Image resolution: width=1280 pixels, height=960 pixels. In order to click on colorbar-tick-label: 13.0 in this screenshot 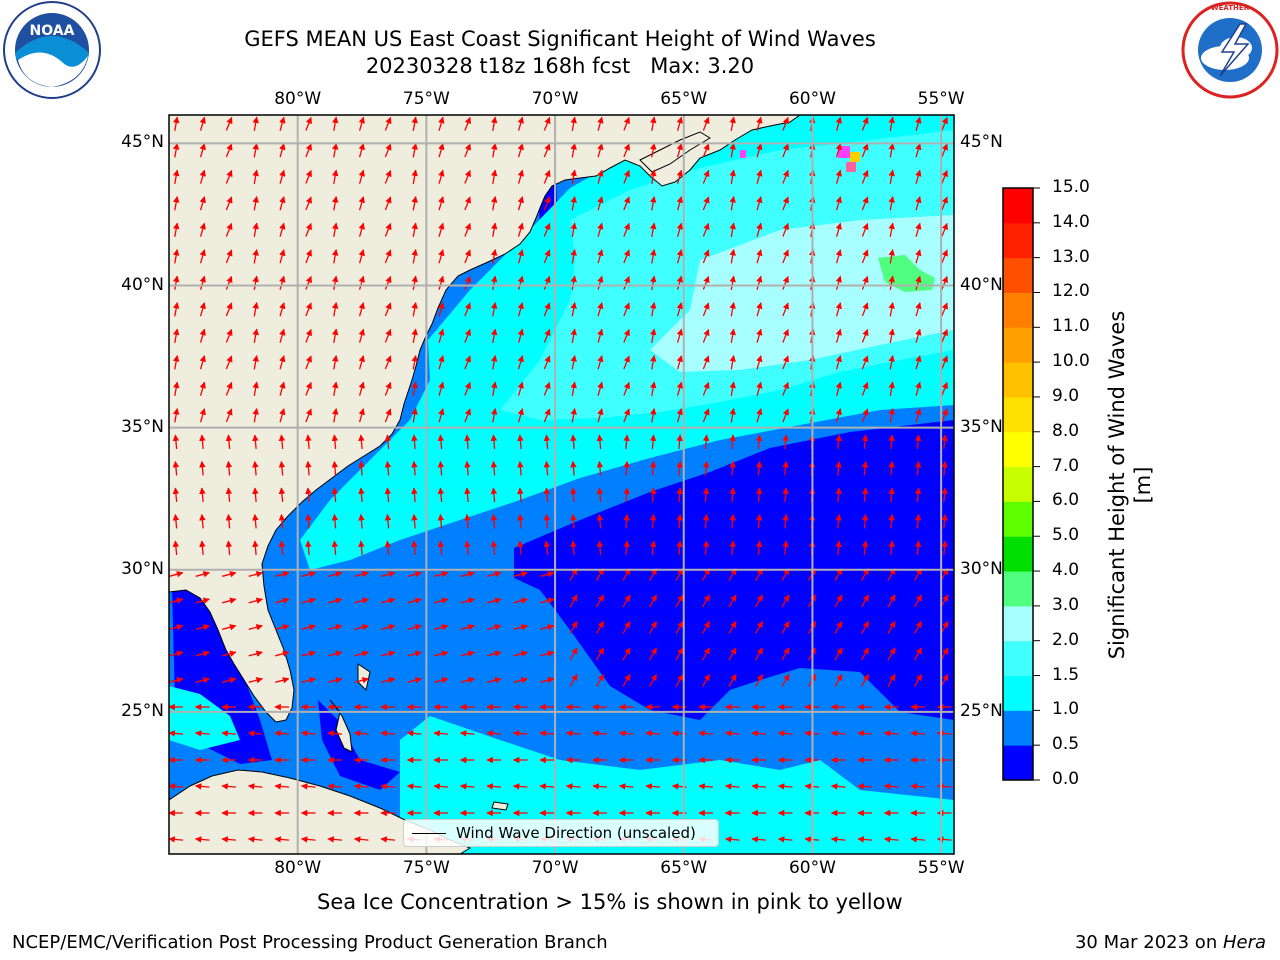, I will do `click(1071, 256)`.